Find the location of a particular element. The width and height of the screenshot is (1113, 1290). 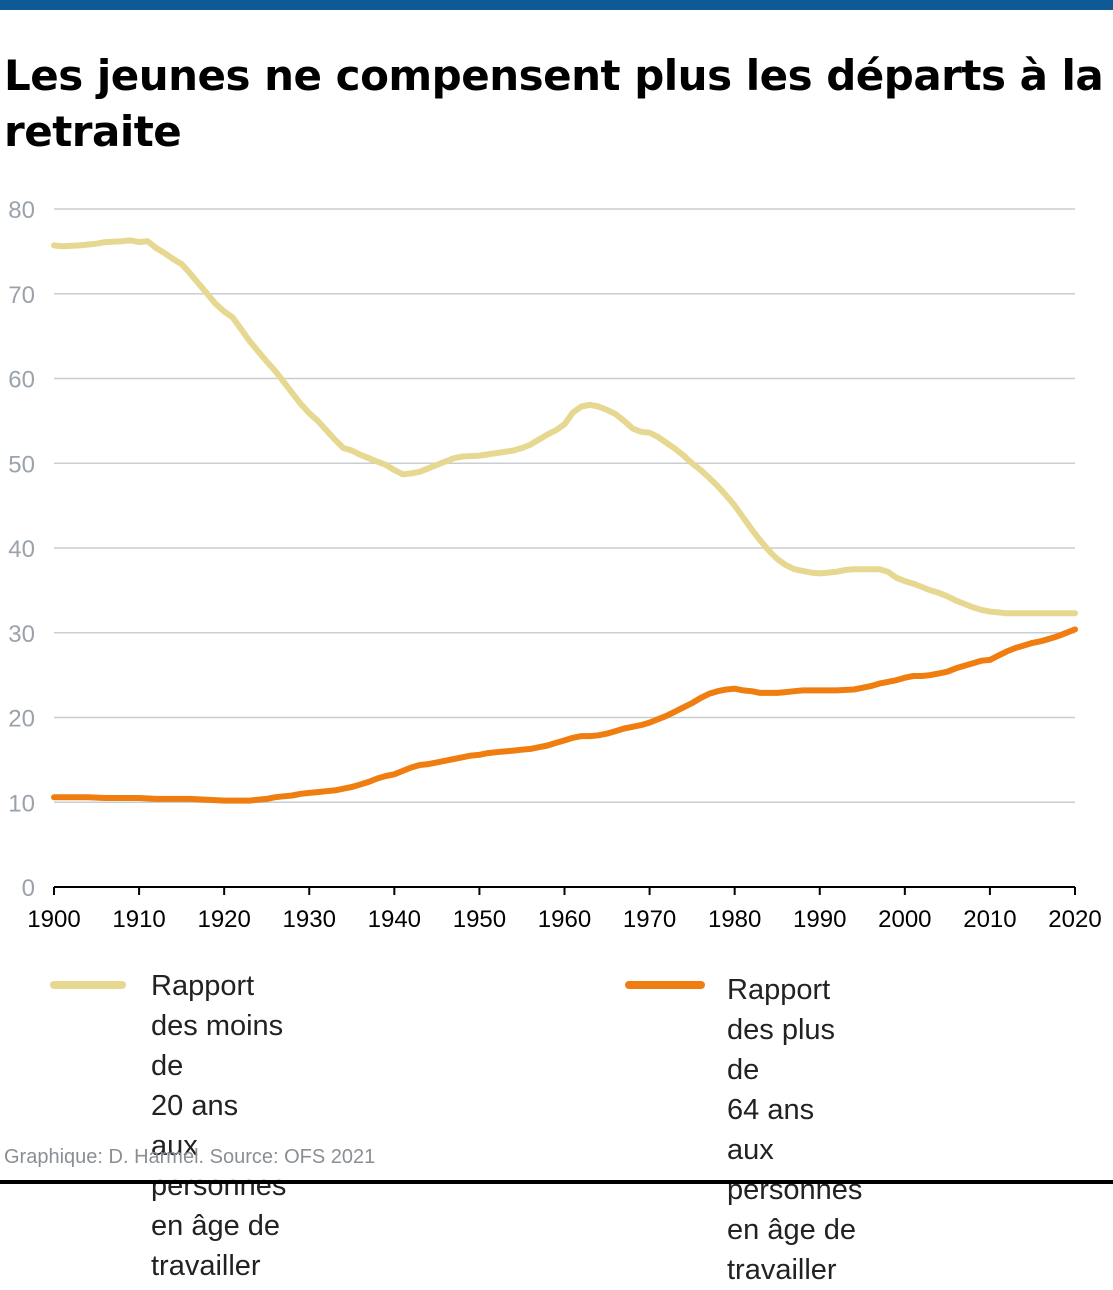

legend-label-line: Rapport des moins de is located at coordinates (217, 1026).